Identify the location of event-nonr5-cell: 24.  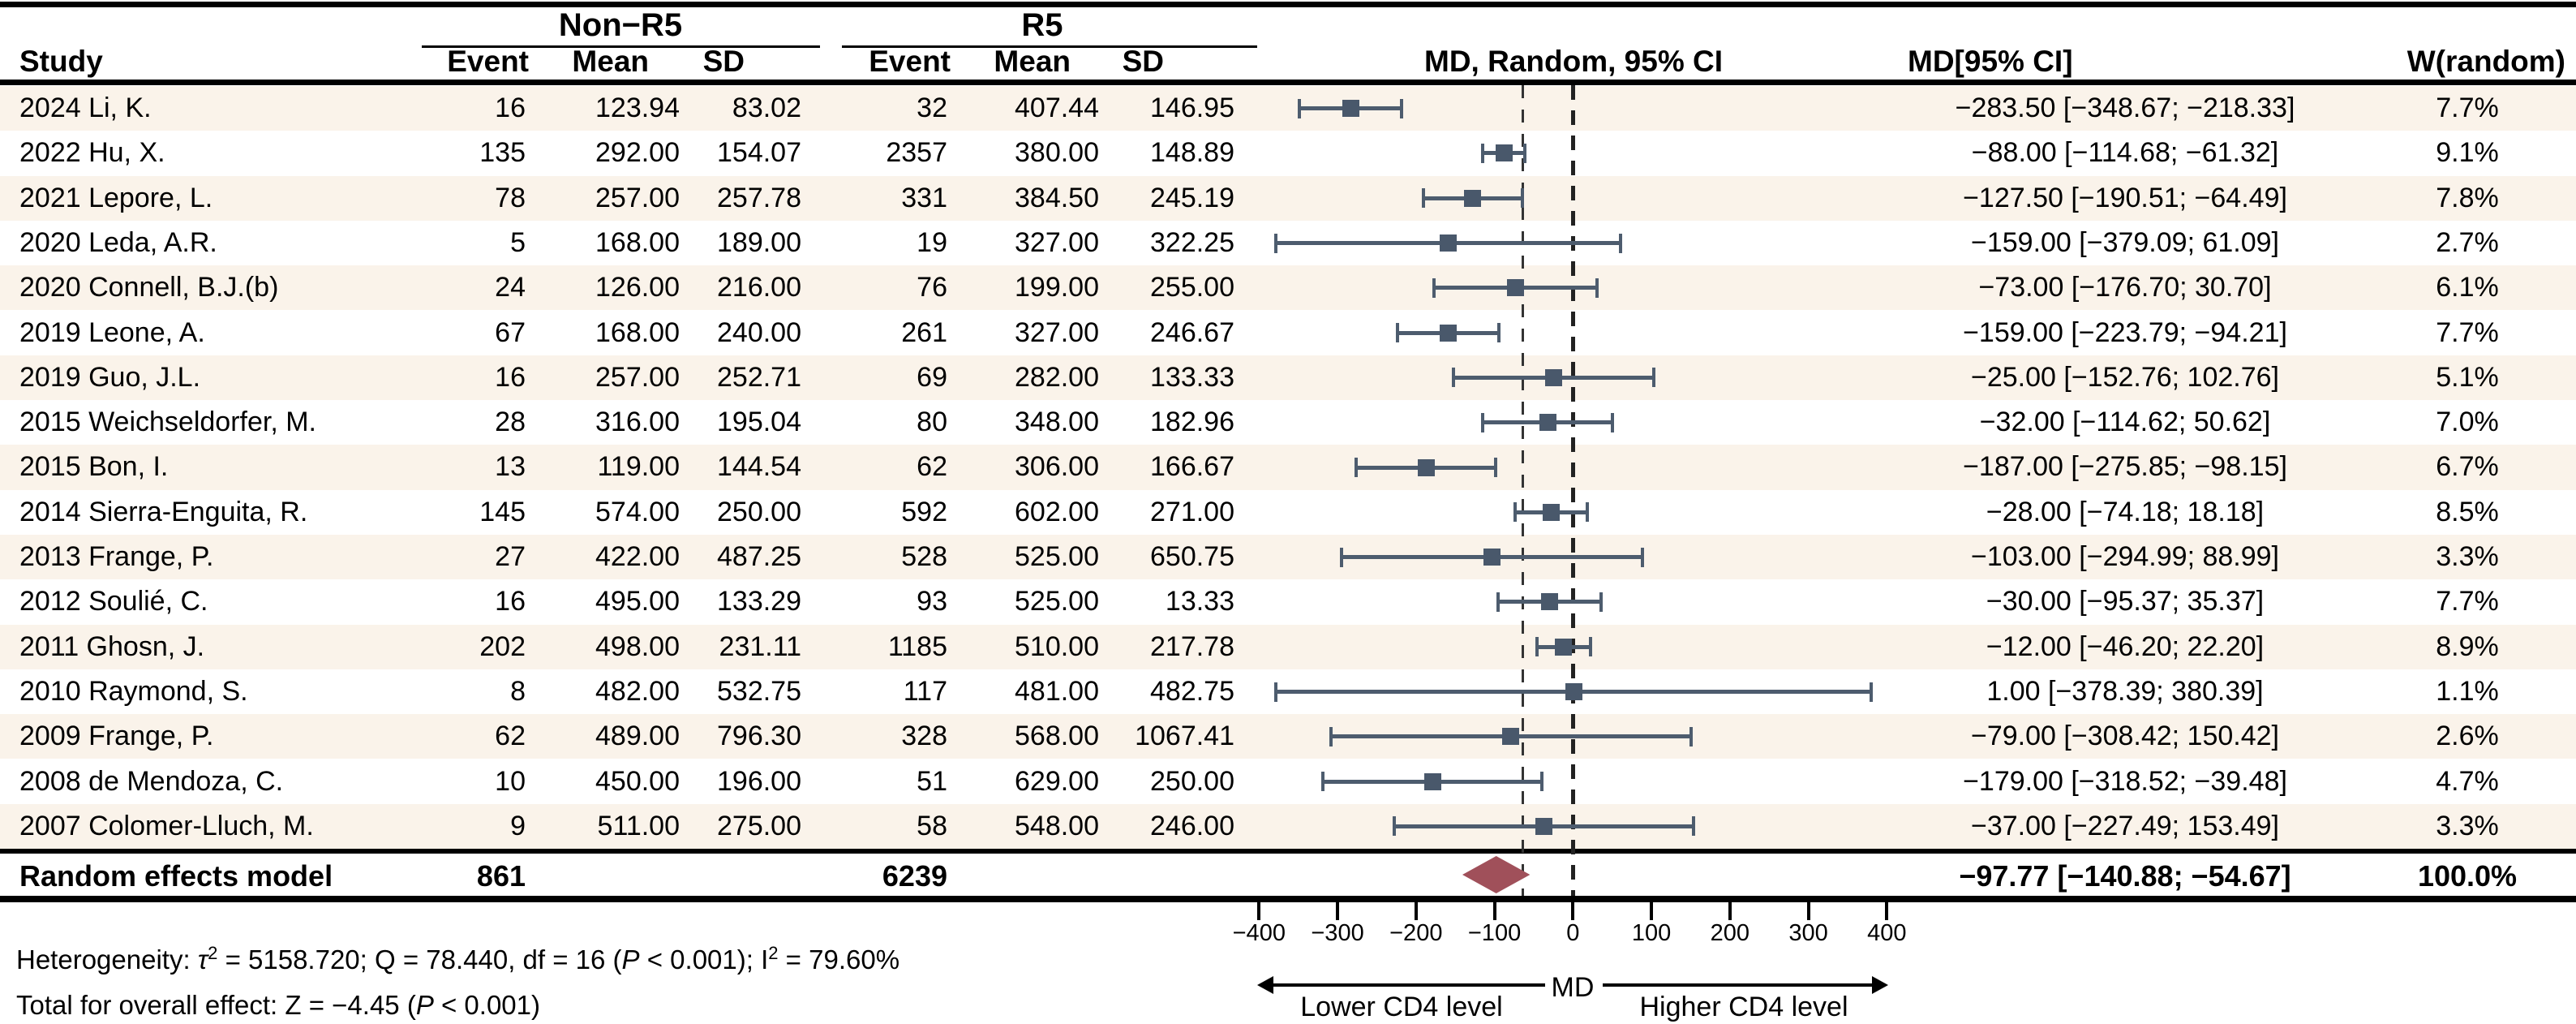
(510, 287).